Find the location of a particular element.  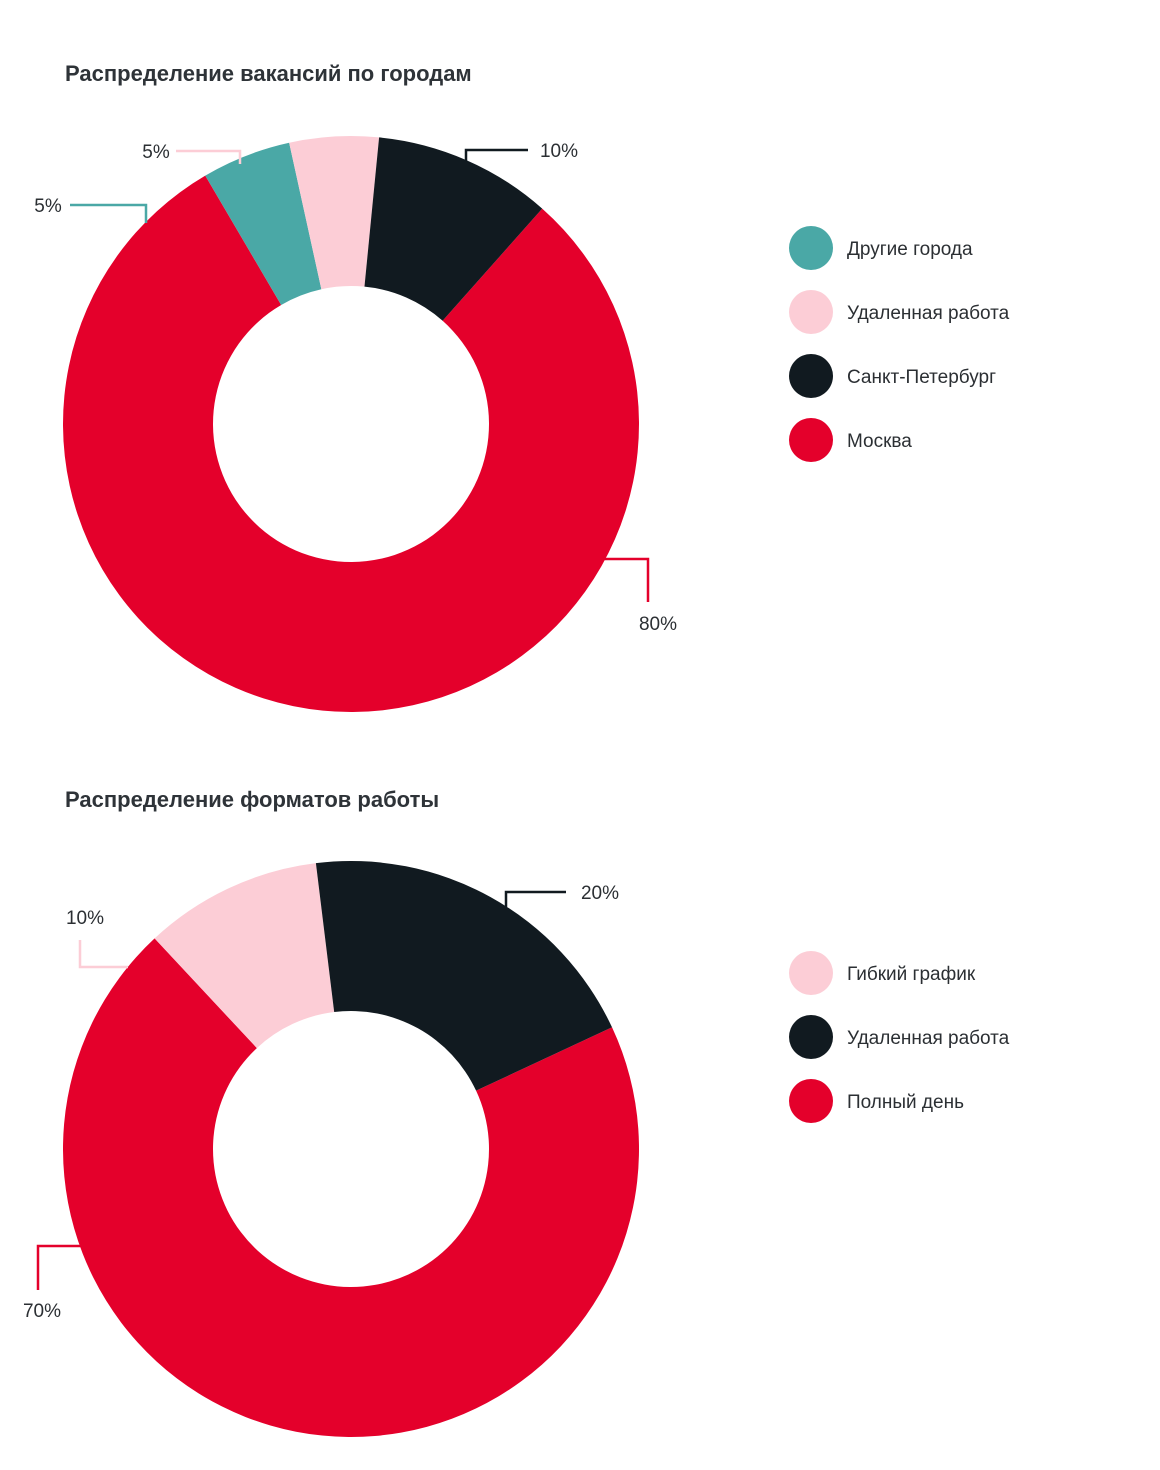

legend-label: Москва is located at coordinates (879, 441).